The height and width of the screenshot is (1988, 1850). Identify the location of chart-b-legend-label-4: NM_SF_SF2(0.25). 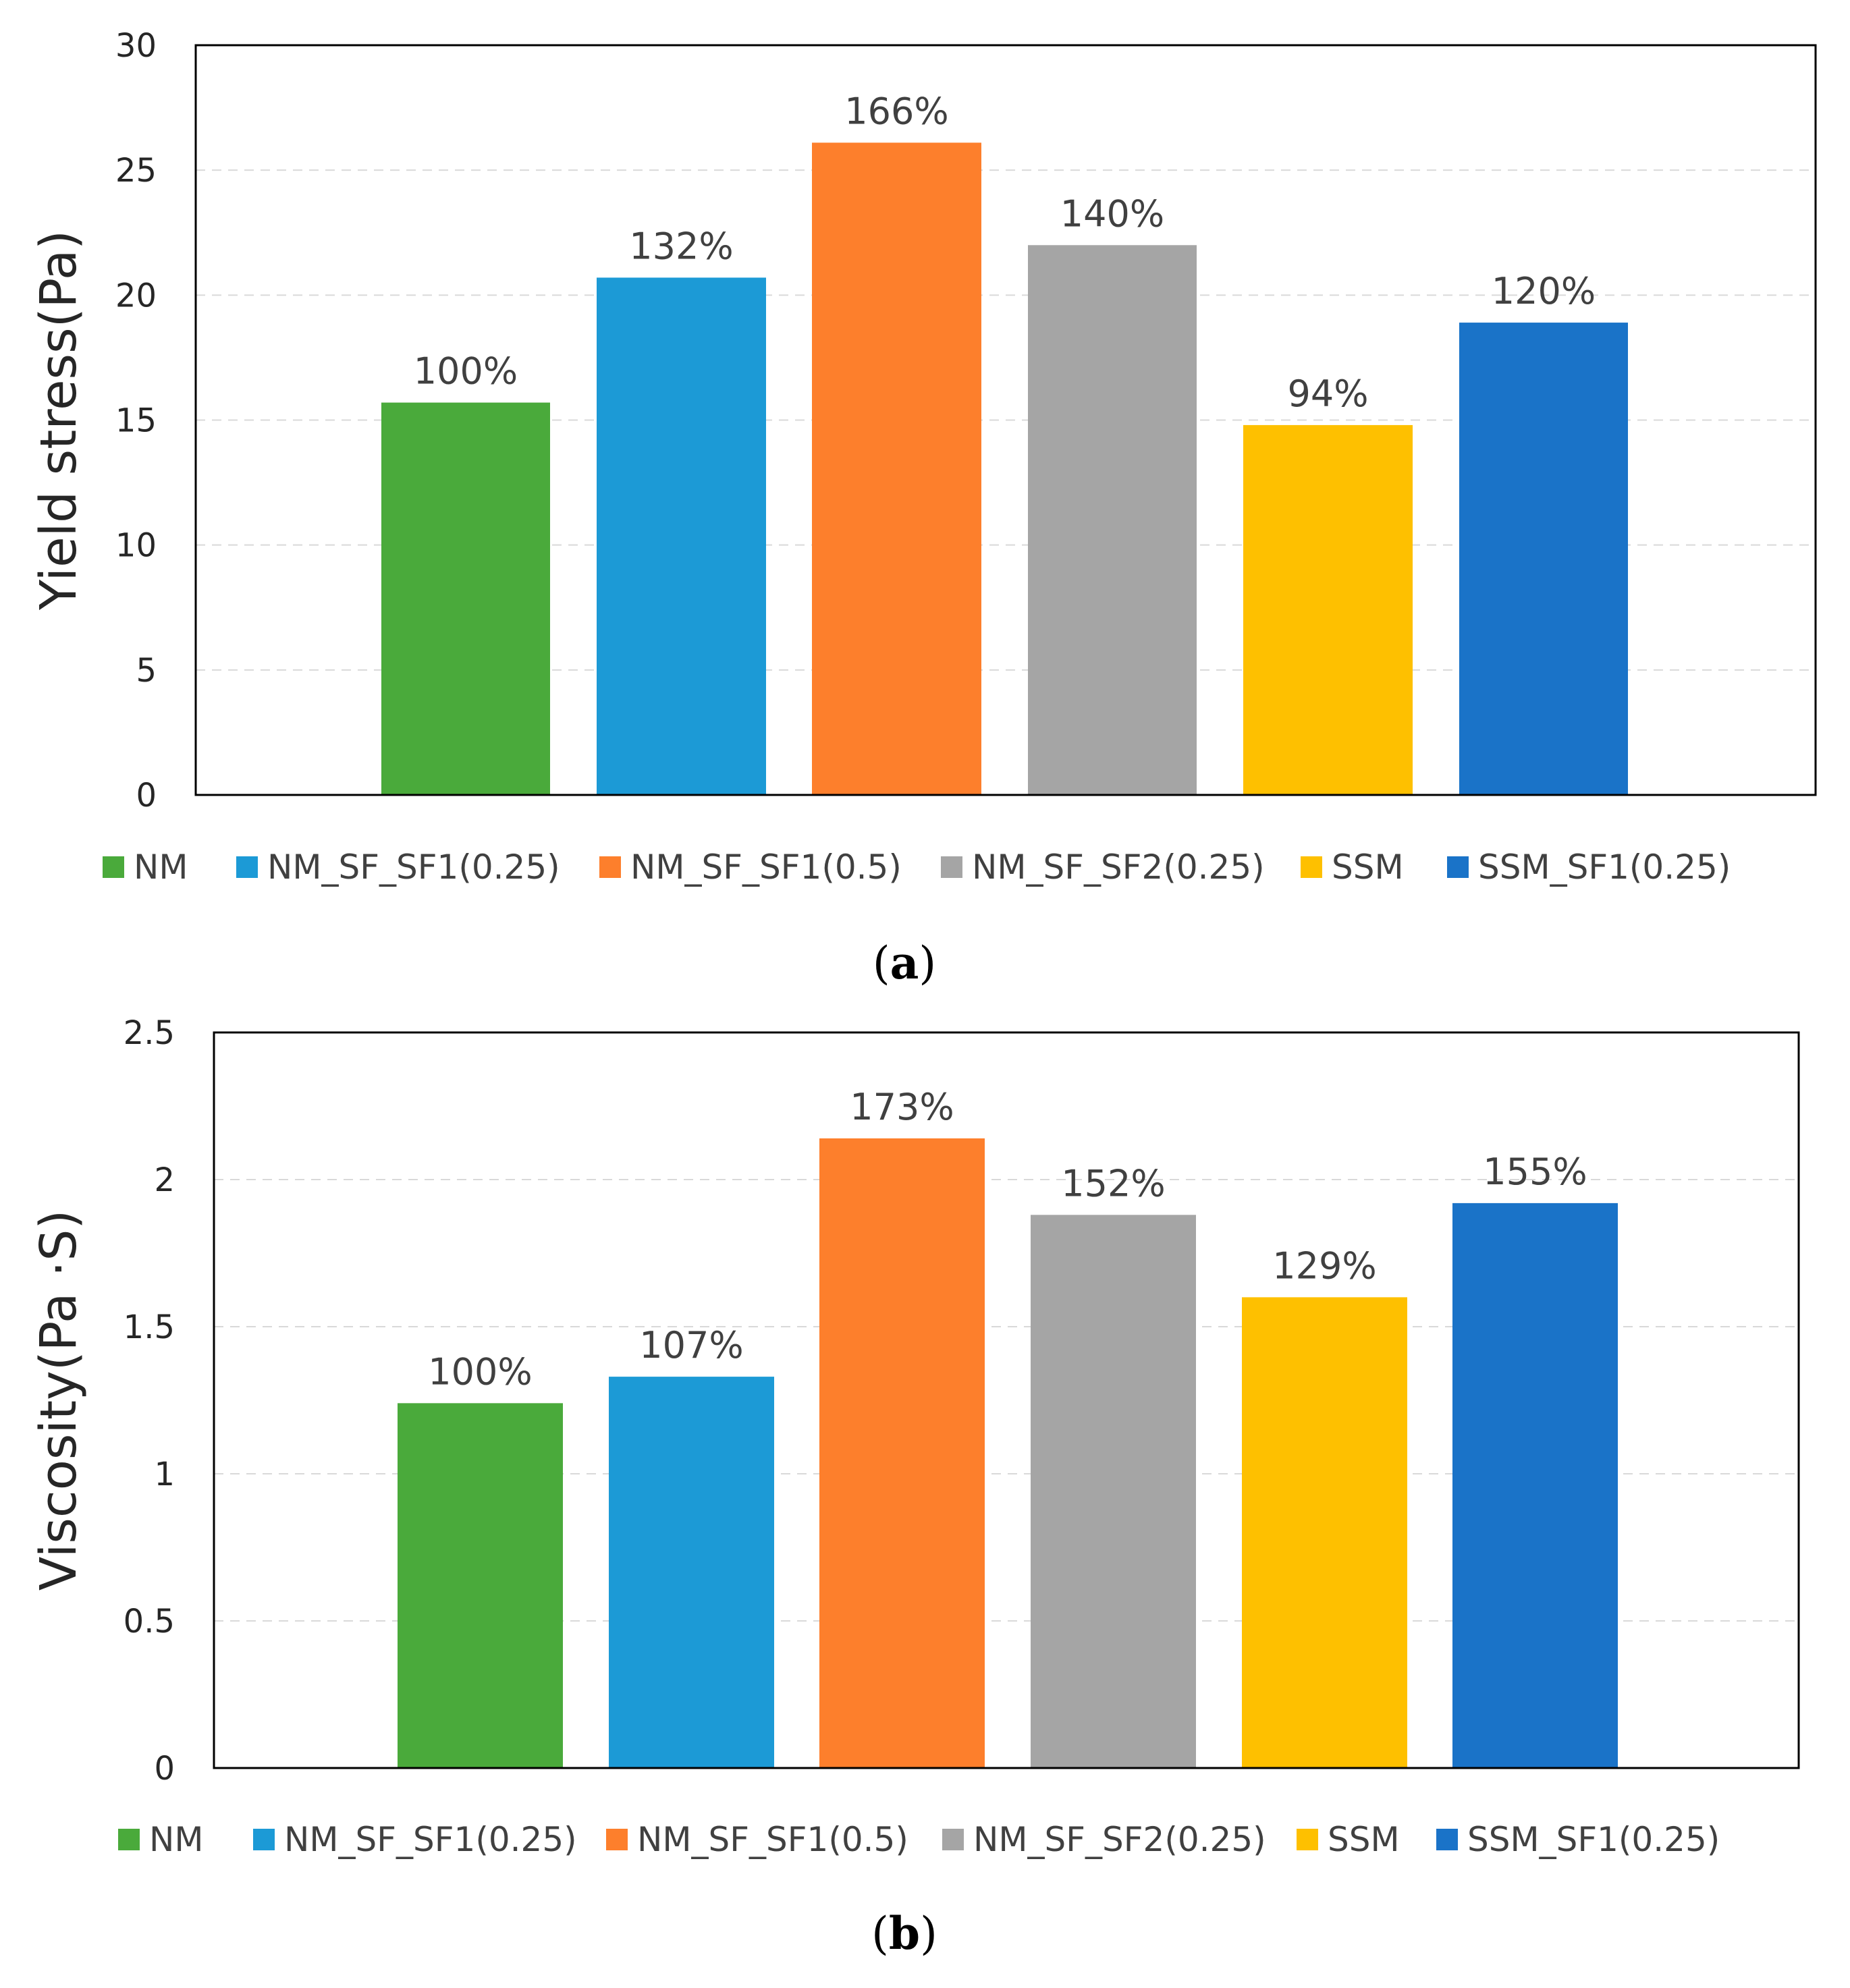
(1119, 1839).